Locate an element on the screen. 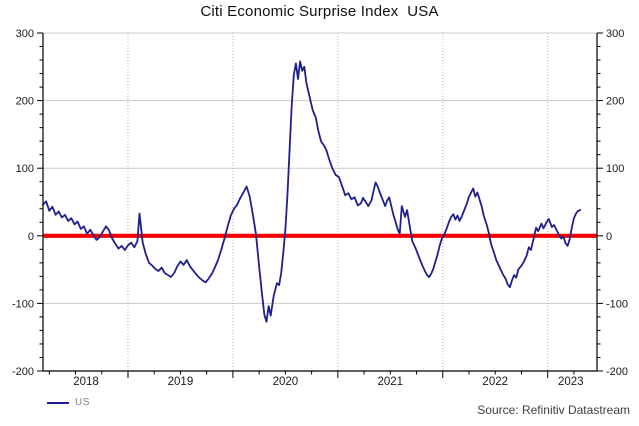  x-tick-label: 2021 is located at coordinates (391, 382).